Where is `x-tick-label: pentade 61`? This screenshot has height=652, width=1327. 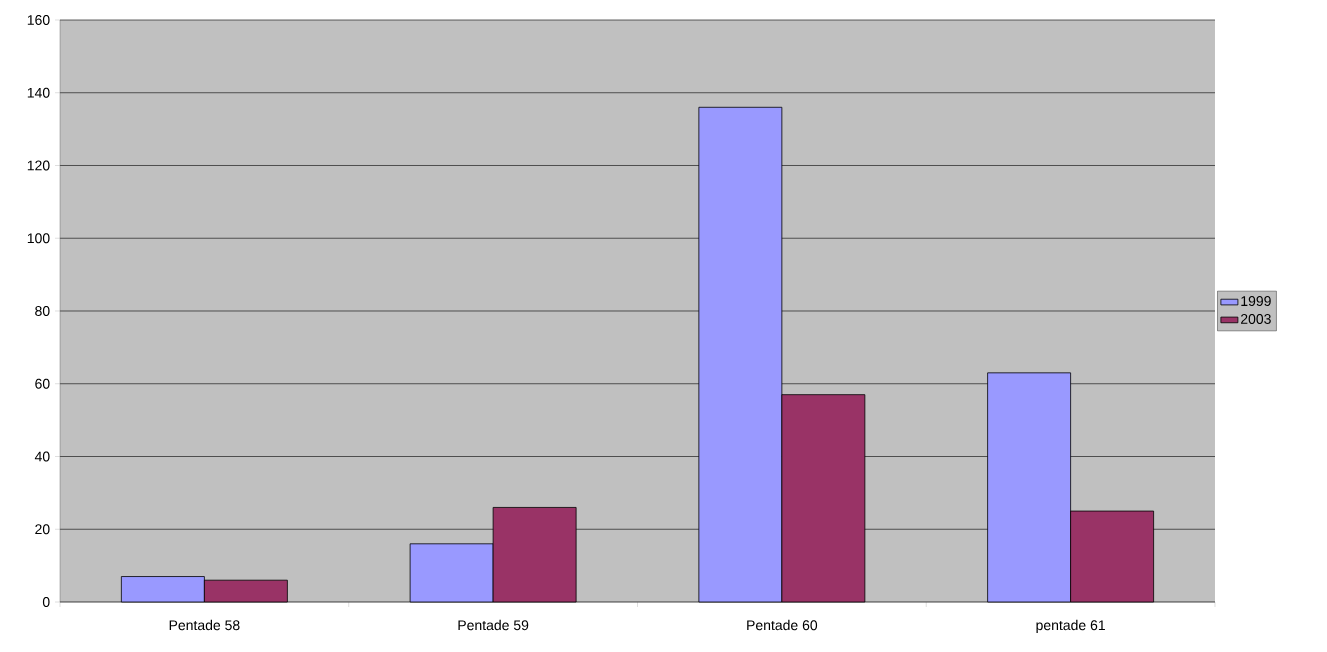
x-tick-label: pentade 61 is located at coordinates (1070, 626).